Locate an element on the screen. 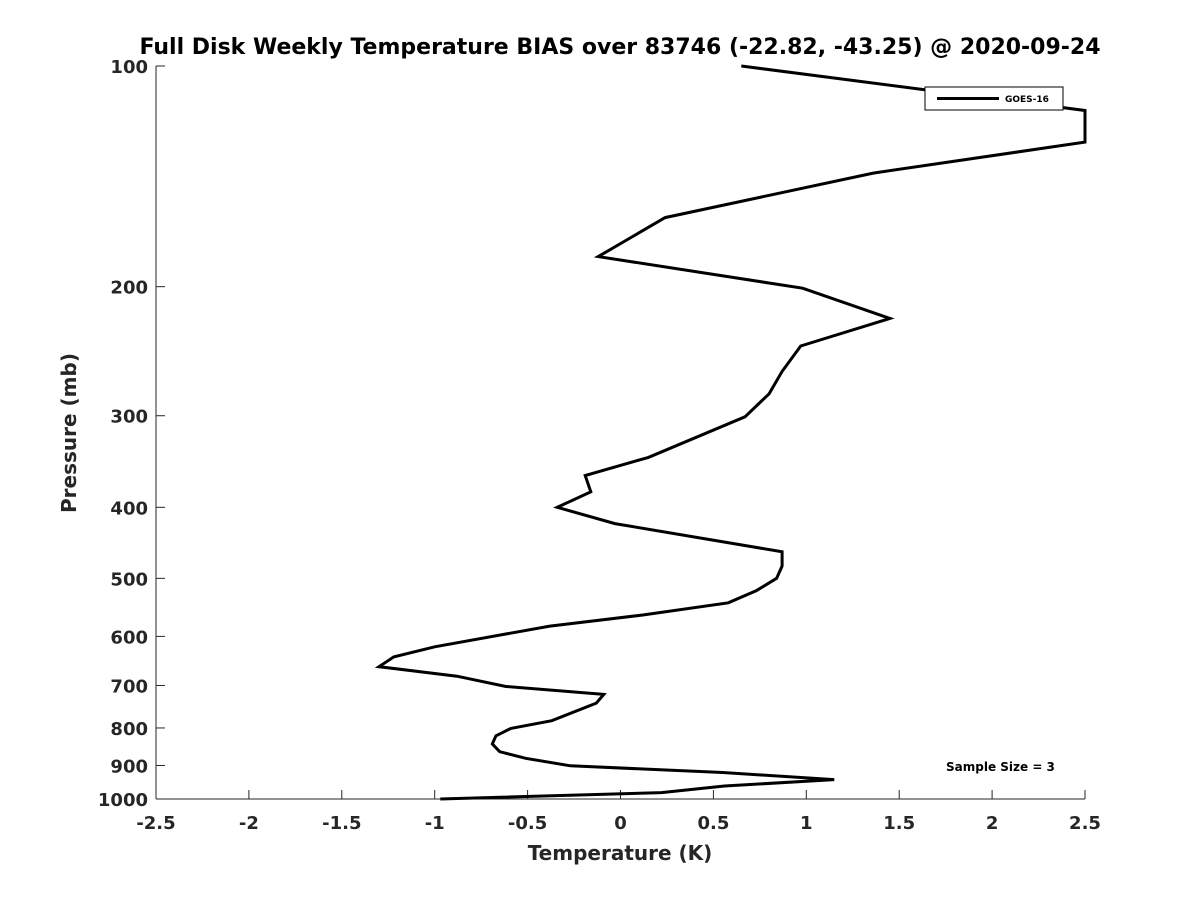  x-tick-label: 0.5 is located at coordinates (713, 823).